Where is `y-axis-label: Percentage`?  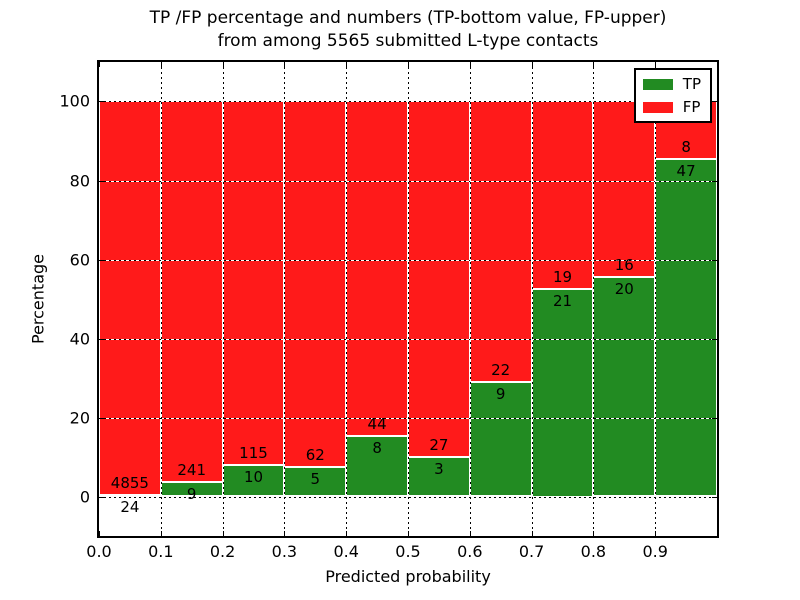 y-axis-label: Percentage is located at coordinates (38, 299).